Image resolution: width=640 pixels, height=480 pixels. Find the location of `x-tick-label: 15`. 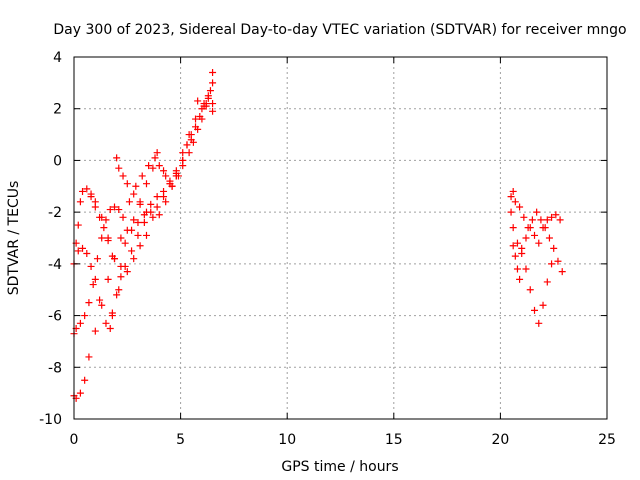

x-tick-label: 15 is located at coordinates (394, 440).